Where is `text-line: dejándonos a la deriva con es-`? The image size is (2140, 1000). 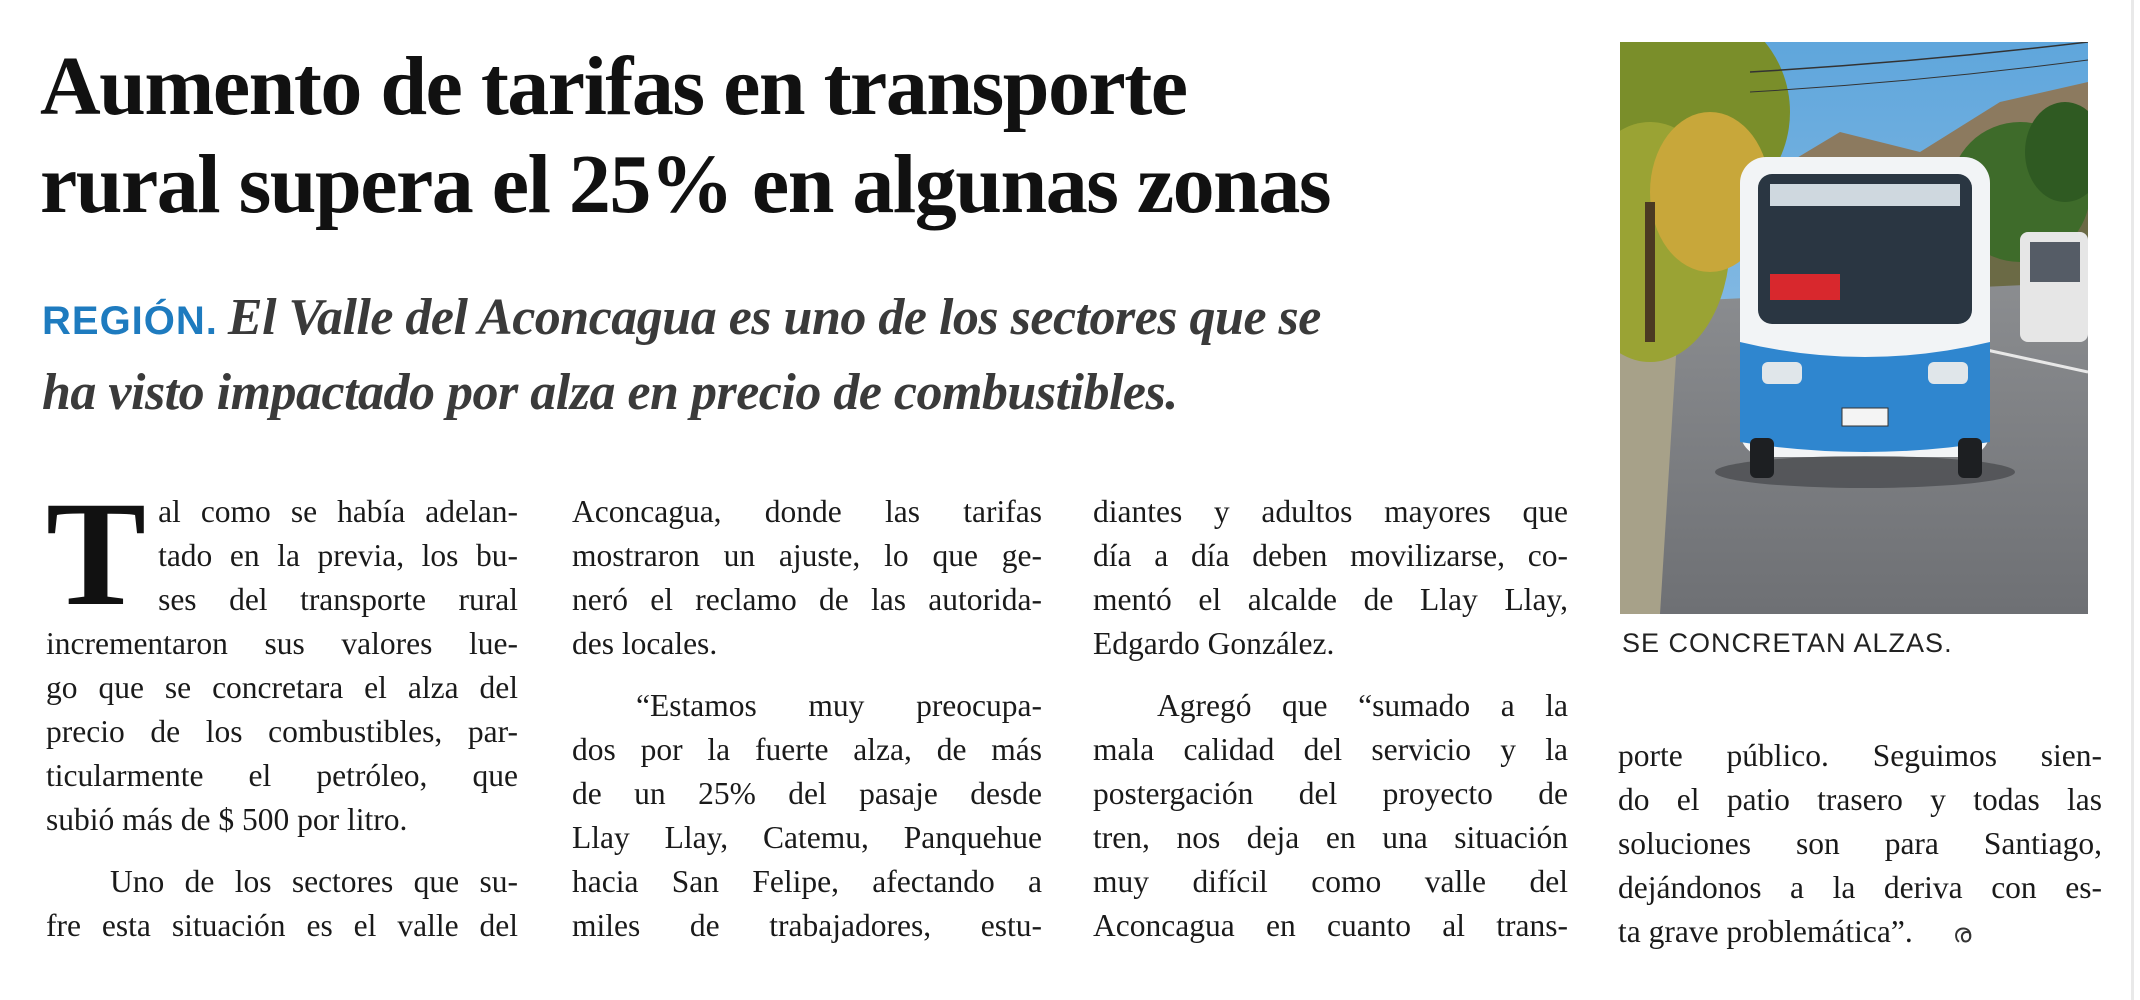 text-line: dejándonos a la deriva con es- is located at coordinates (1860, 887).